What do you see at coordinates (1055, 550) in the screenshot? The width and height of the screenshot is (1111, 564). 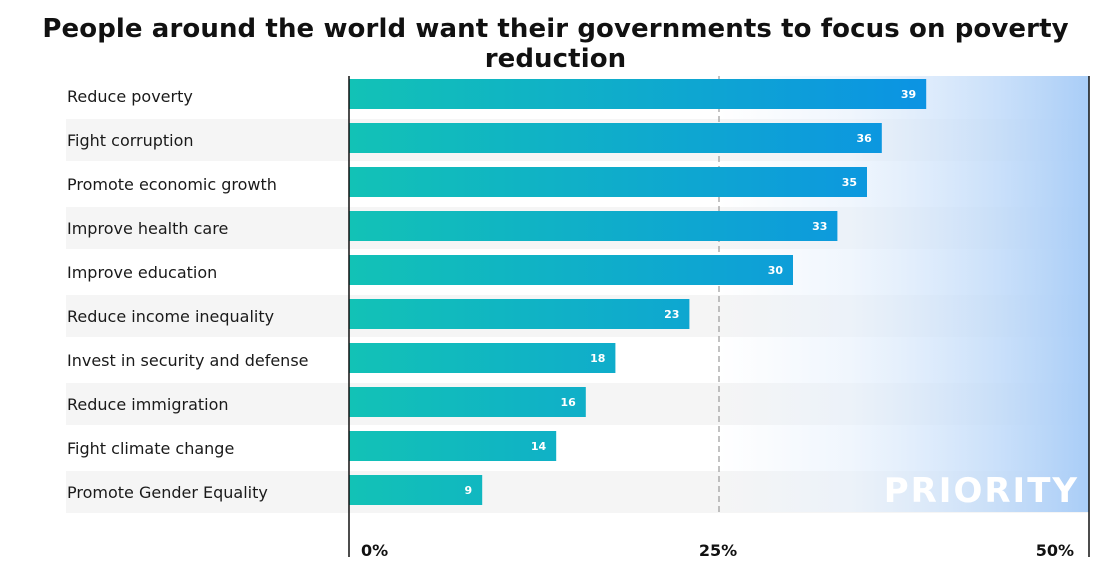 I see `x-tick-label: 50%` at bounding box center [1055, 550].